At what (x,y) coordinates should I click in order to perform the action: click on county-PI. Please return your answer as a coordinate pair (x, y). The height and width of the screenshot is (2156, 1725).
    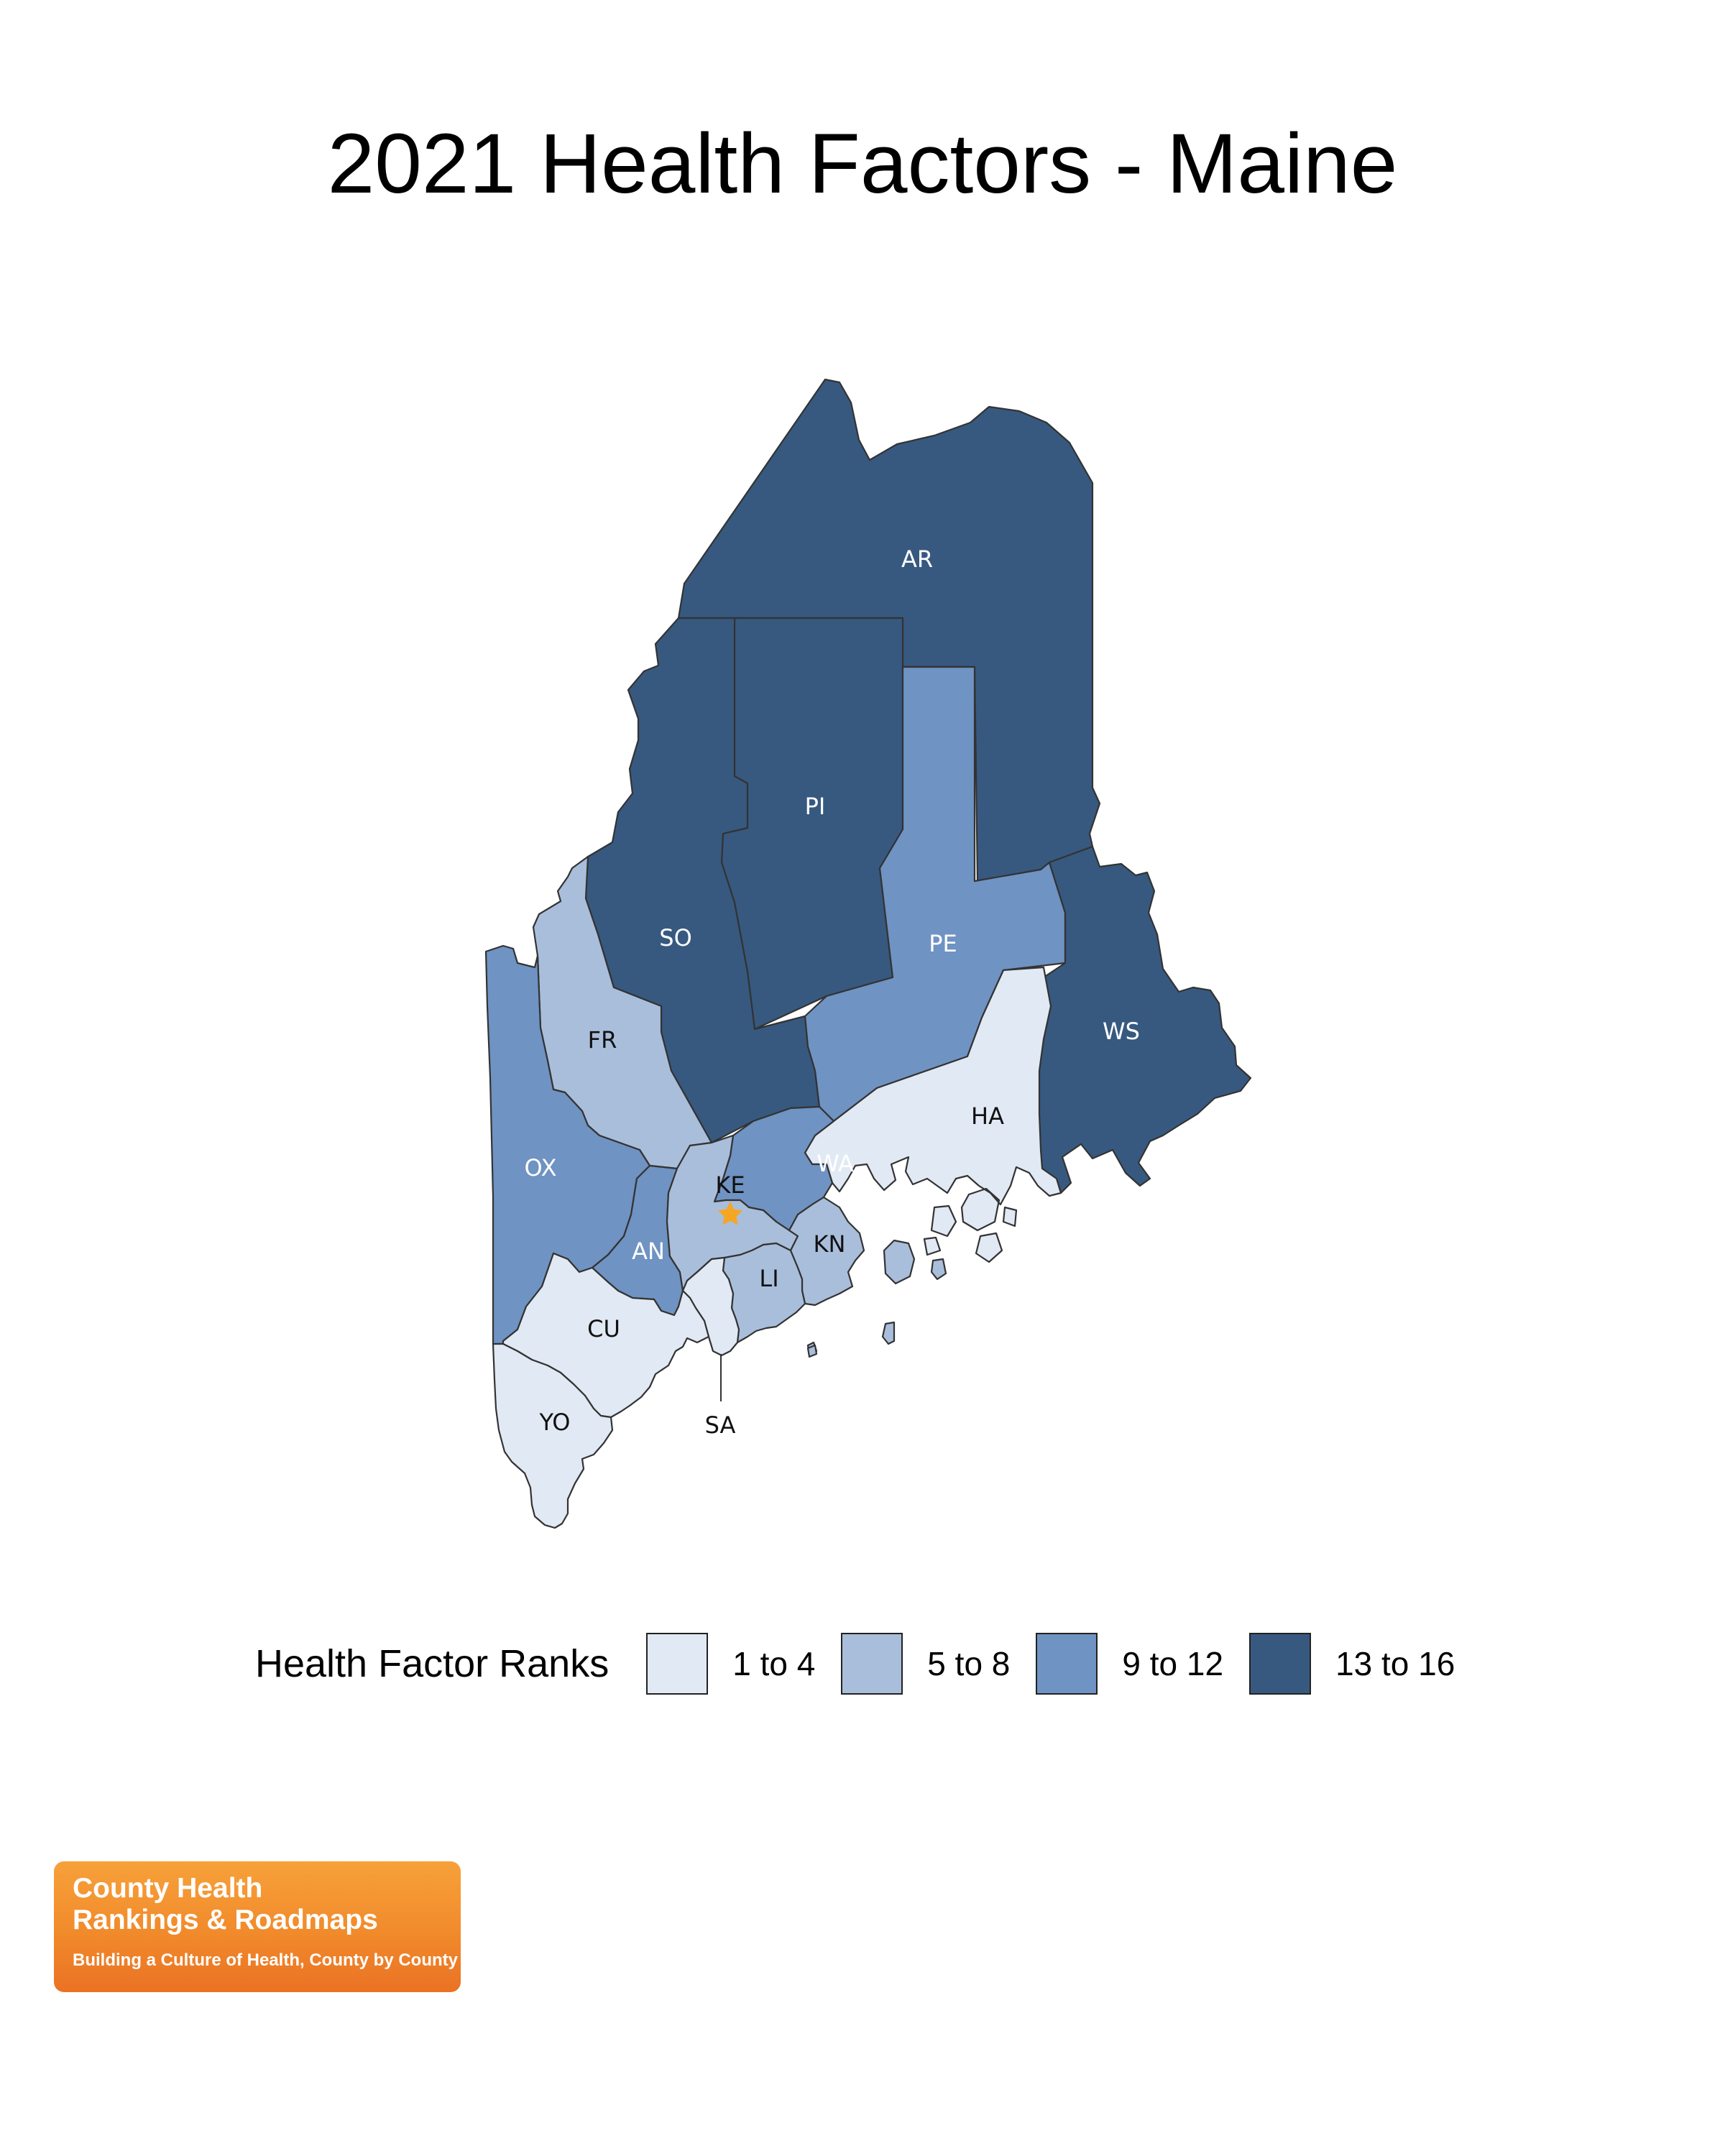
    Looking at the image, I should click on (812, 824).